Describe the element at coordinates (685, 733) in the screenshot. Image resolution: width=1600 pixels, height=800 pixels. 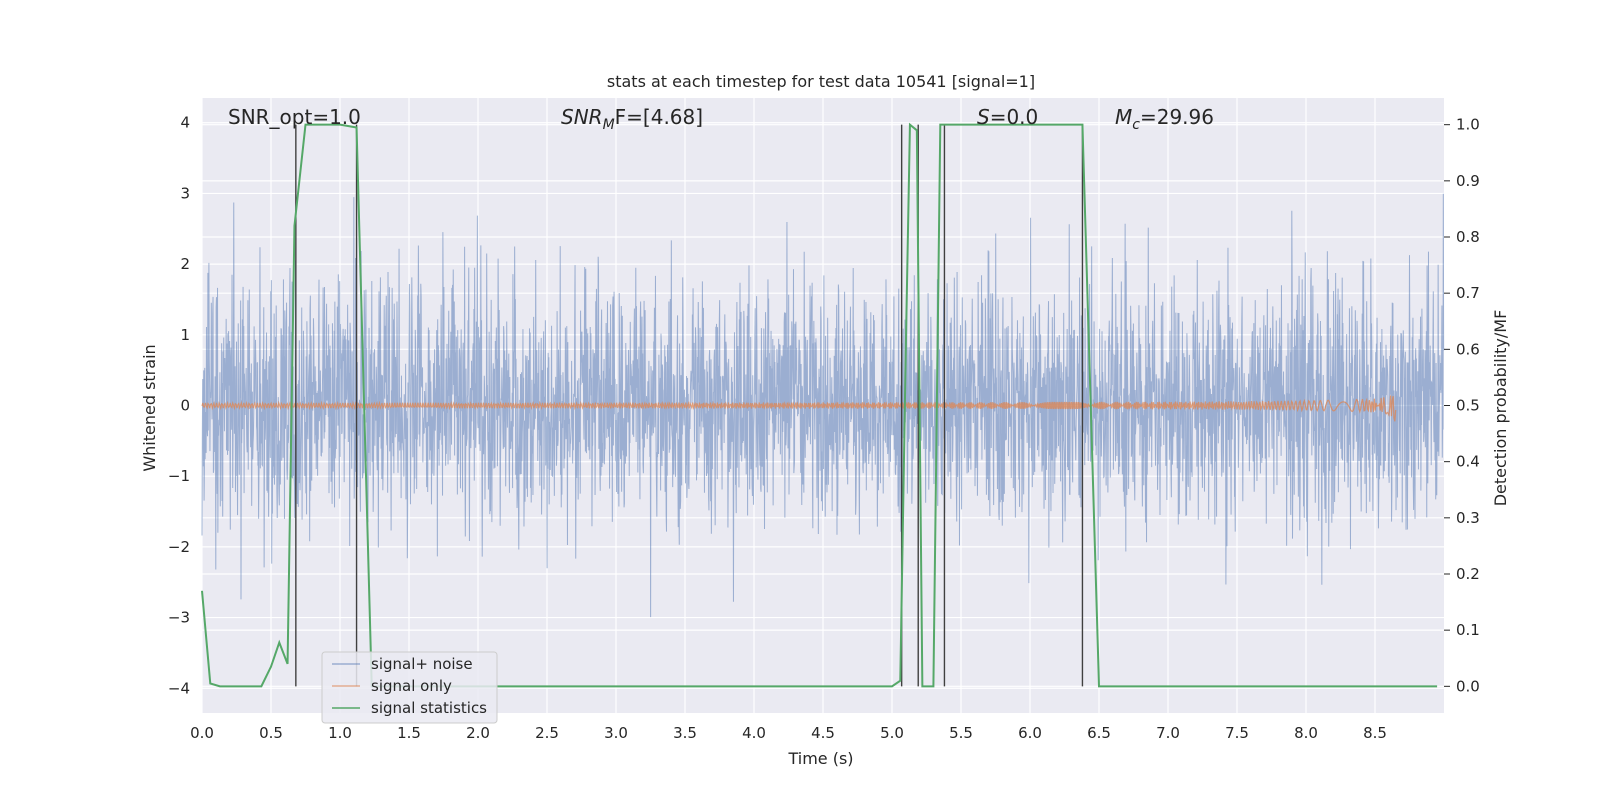
I see `x-tick-label: 3.5` at that location.